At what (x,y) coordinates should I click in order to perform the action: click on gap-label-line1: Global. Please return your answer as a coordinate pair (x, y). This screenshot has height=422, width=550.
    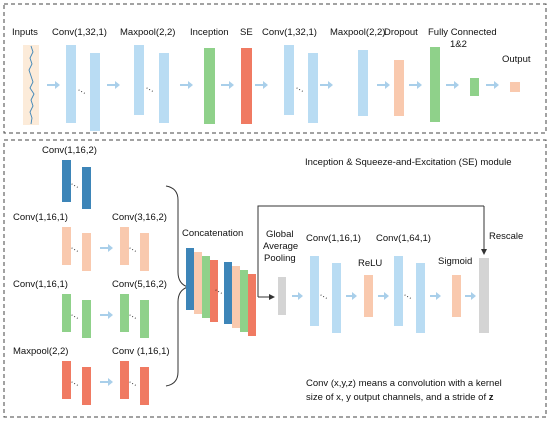
    Looking at the image, I should click on (279, 234).